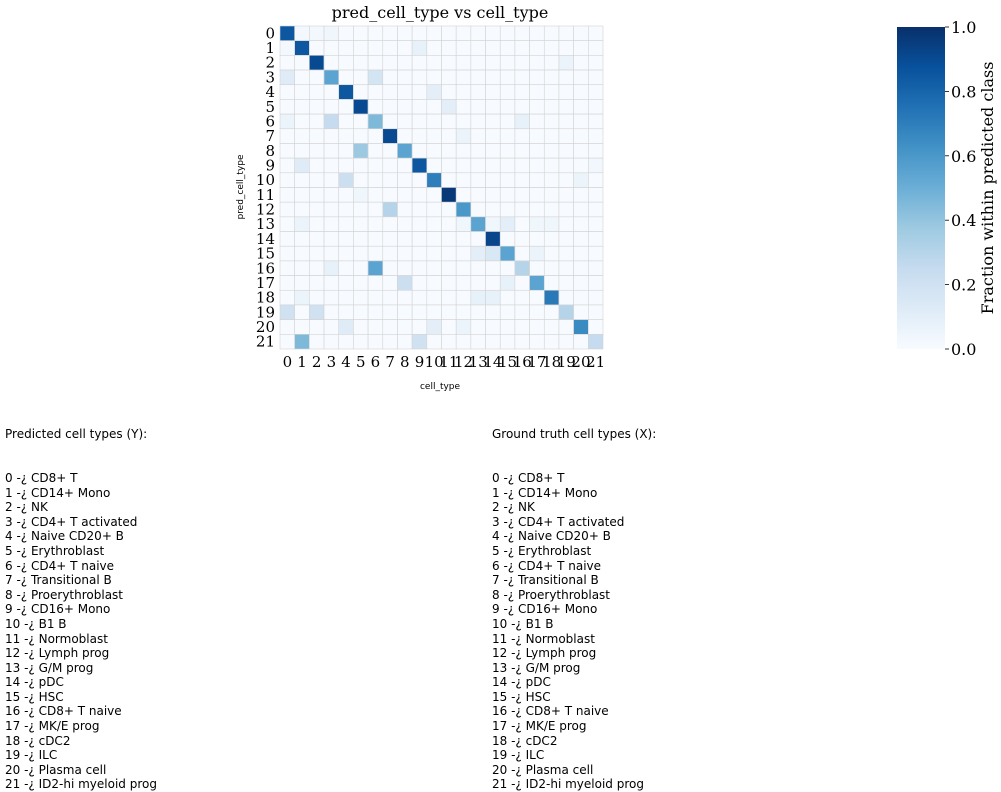 This screenshot has width=1001, height=792. What do you see at coordinates (60, 565) in the screenshot?
I see `legend-item: 6 -¿ CD4+ T naive` at bounding box center [60, 565].